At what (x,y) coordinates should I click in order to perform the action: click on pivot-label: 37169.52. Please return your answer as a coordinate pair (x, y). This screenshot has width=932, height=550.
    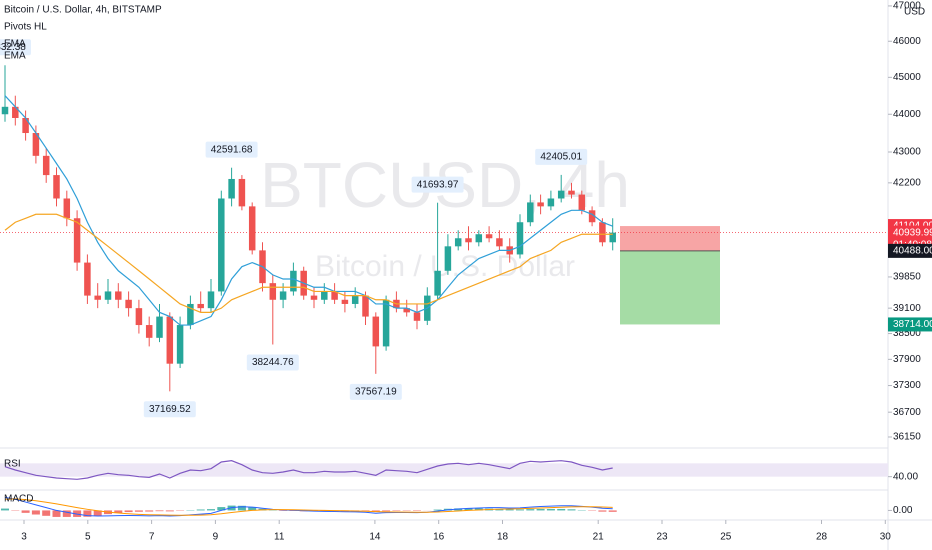
    Looking at the image, I should click on (170, 409).